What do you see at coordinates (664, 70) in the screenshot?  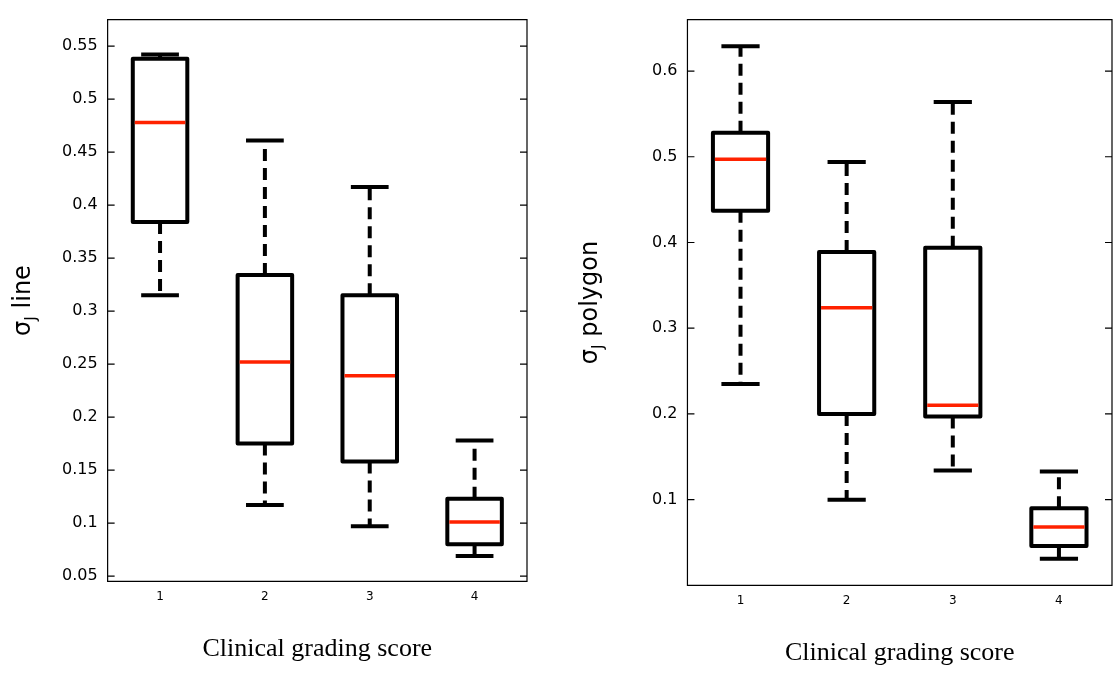 I see `y-tick-label: 0.6` at bounding box center [664, 70].